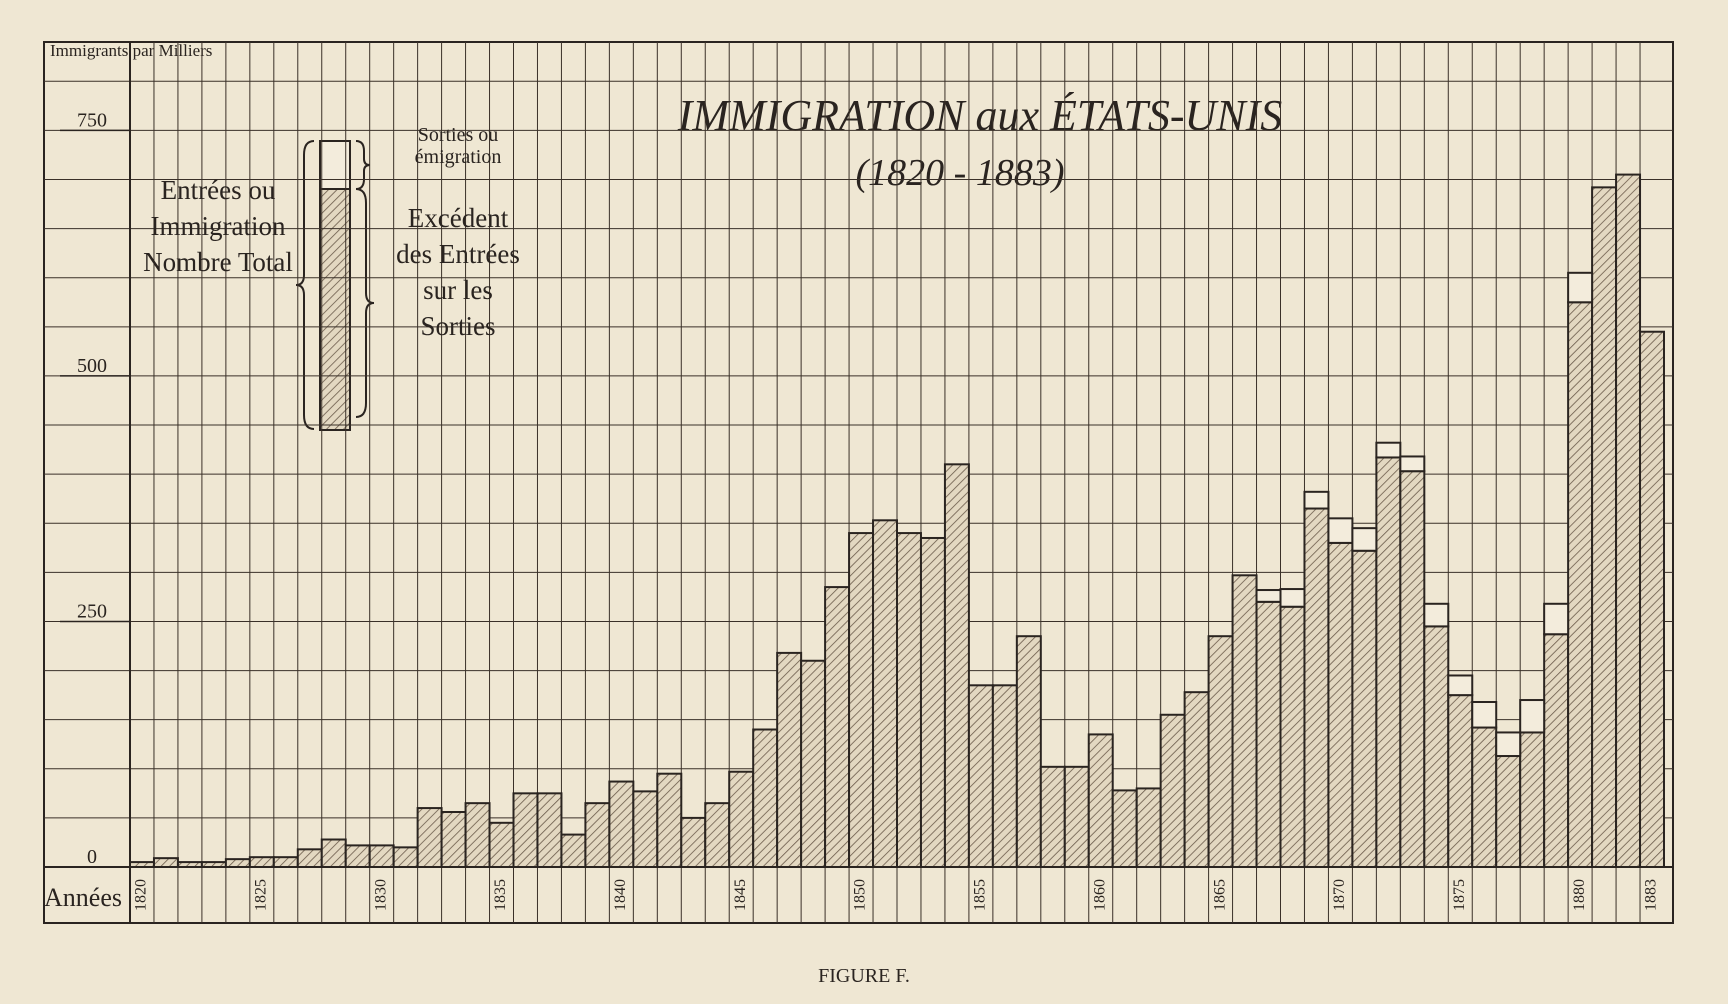 This screenshot has height=1004, width=1728. I want to click on y-tick-label: 0, so click(92, 857).